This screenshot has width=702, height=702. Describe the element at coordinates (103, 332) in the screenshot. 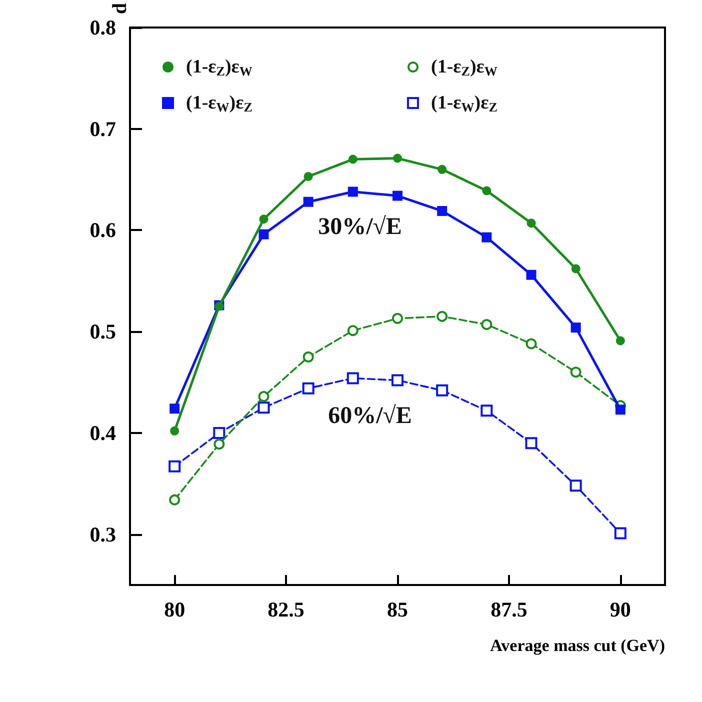

I see `y-tick-label: 0.5` at that location.